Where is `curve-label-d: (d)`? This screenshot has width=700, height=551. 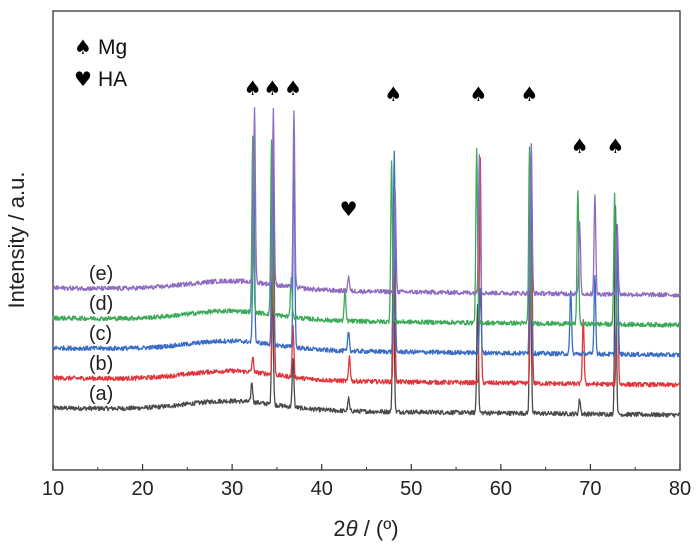 curve-label-d: (d) is located at coordinates (101, 304).